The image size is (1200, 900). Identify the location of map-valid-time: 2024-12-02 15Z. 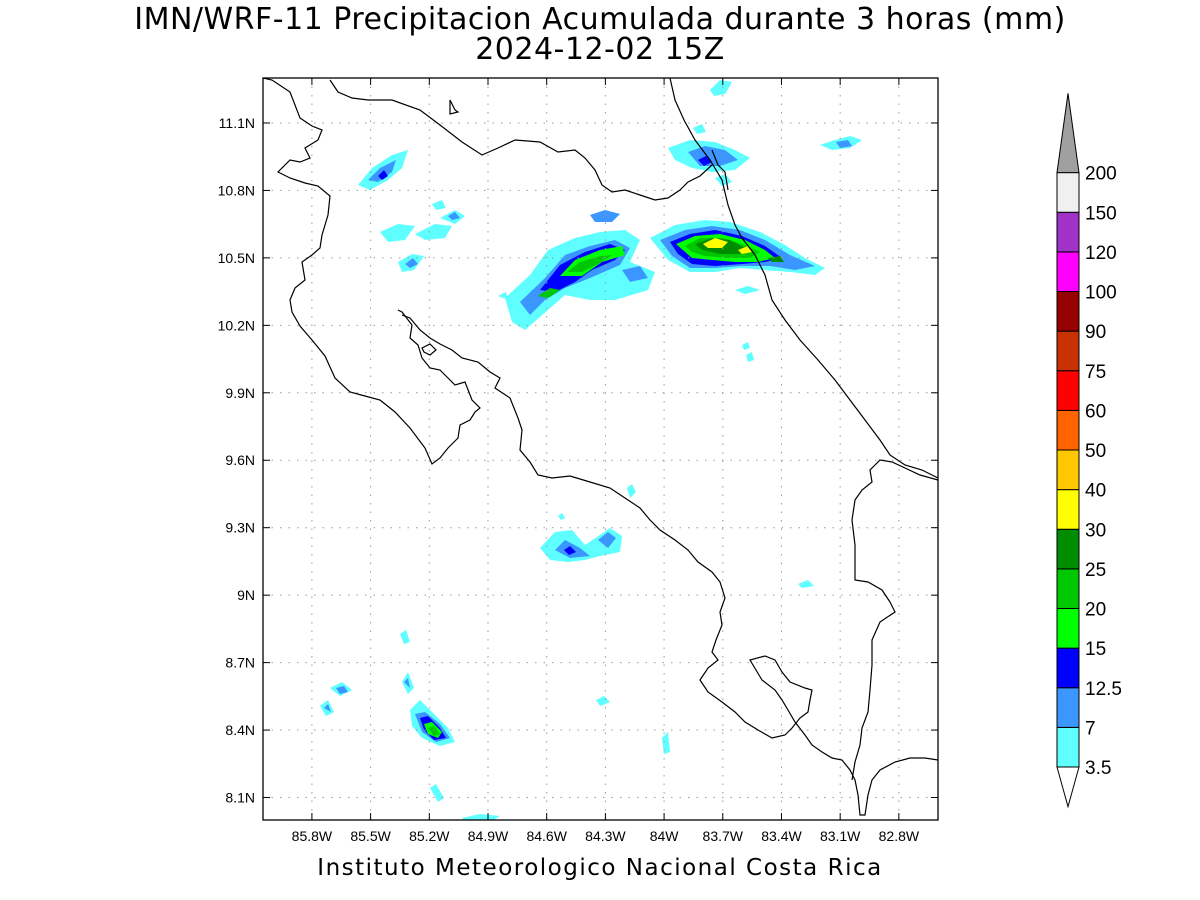
(600, 49).